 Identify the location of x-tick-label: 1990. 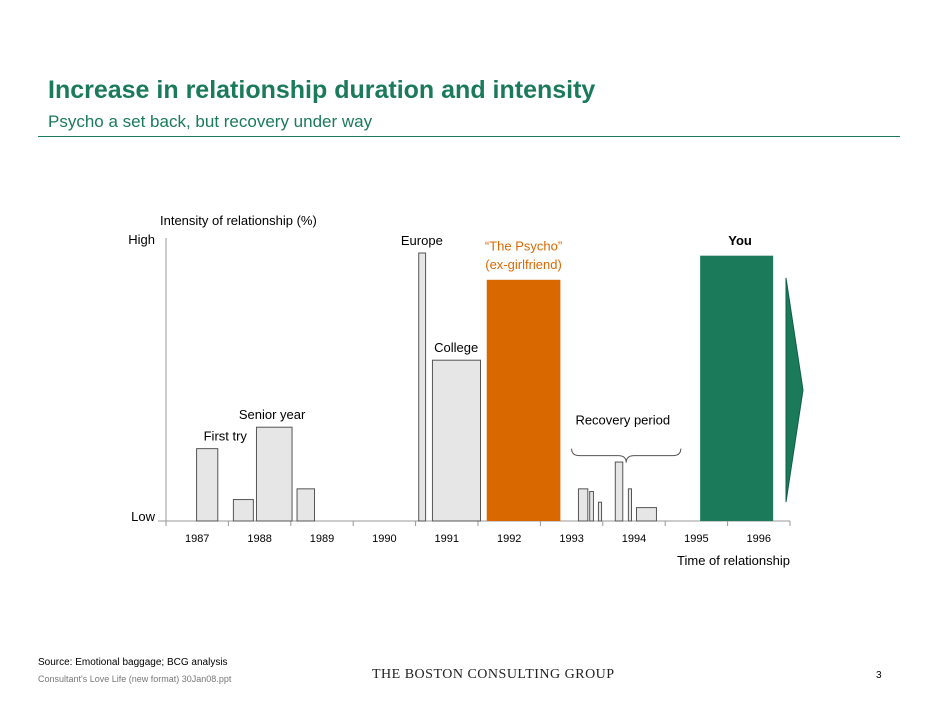
(384, 539).